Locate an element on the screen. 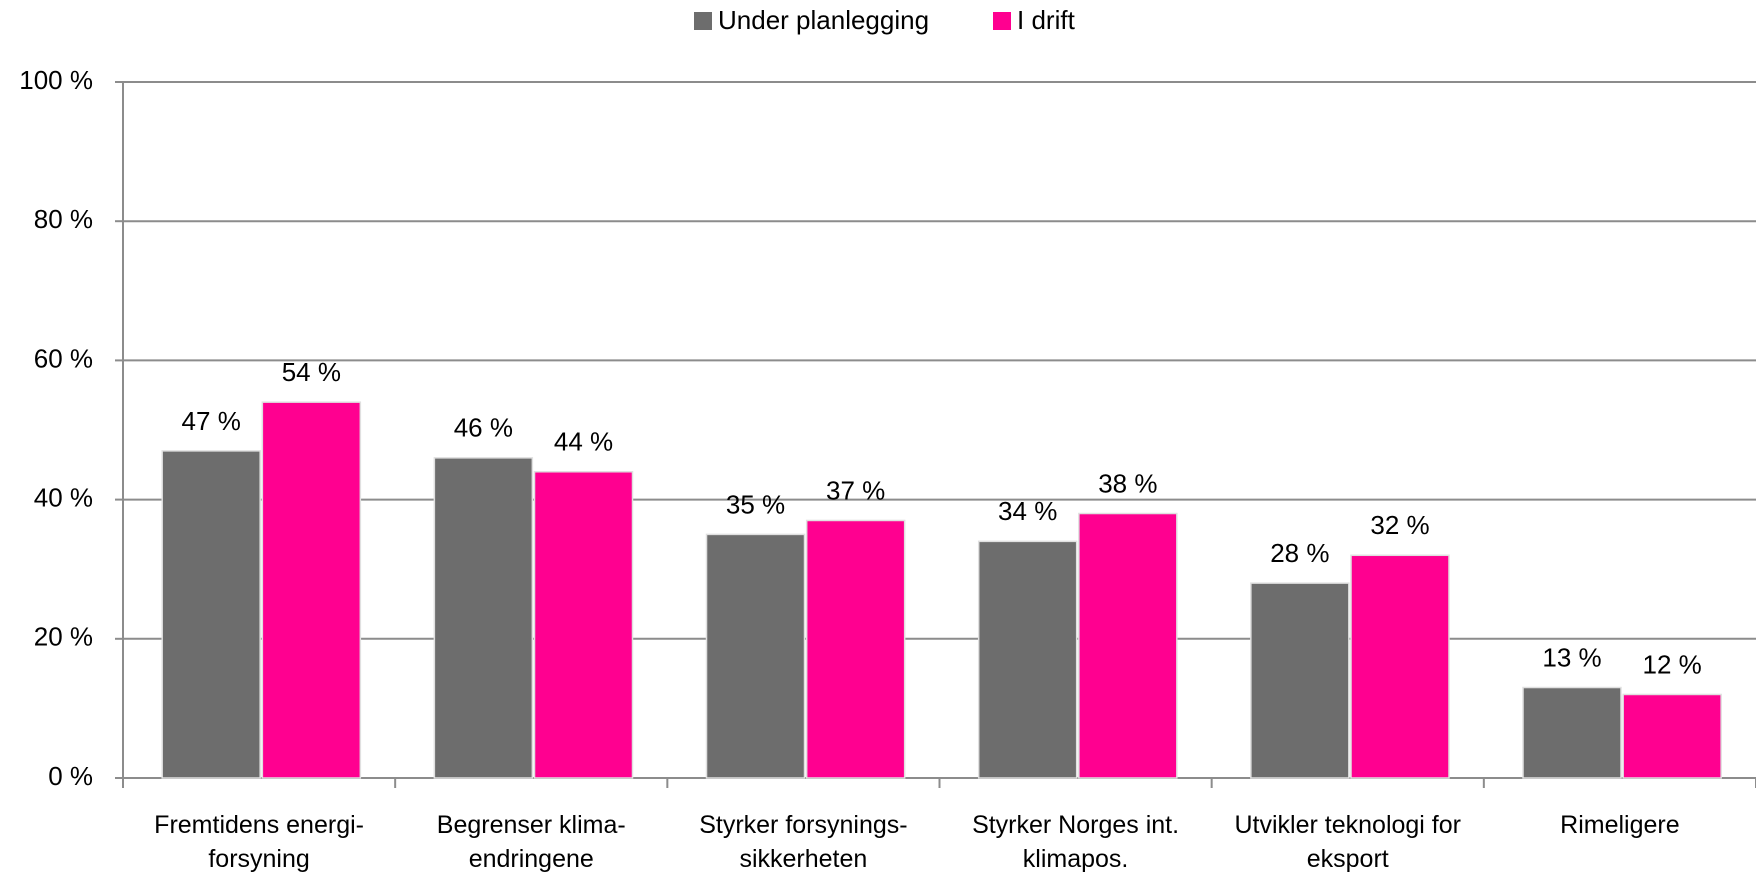  x-tick-label: Fremtidens energi- forsyning is located at coordinates (259, 842).